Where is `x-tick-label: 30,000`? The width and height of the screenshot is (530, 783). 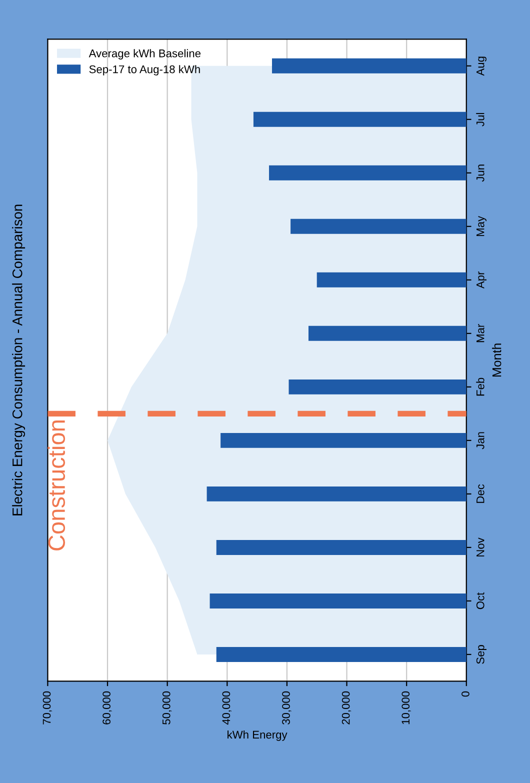 x-tick-label: 30,000 is located at coordinates (287, 707).